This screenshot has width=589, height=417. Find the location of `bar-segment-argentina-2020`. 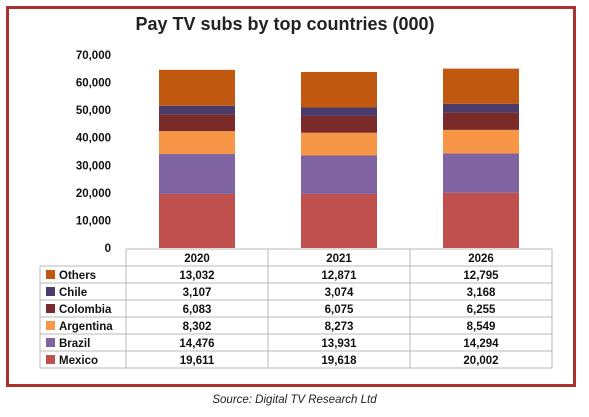

bar-segment-argentina-2020 is located at coordinates (197, 143).